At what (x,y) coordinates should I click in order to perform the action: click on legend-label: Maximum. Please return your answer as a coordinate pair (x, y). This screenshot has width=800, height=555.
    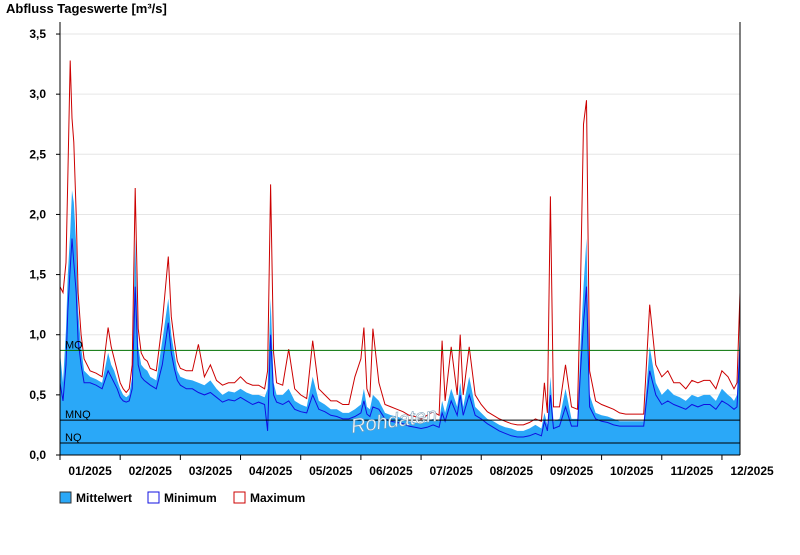
    Looking at the image, I should click on (277, 498).